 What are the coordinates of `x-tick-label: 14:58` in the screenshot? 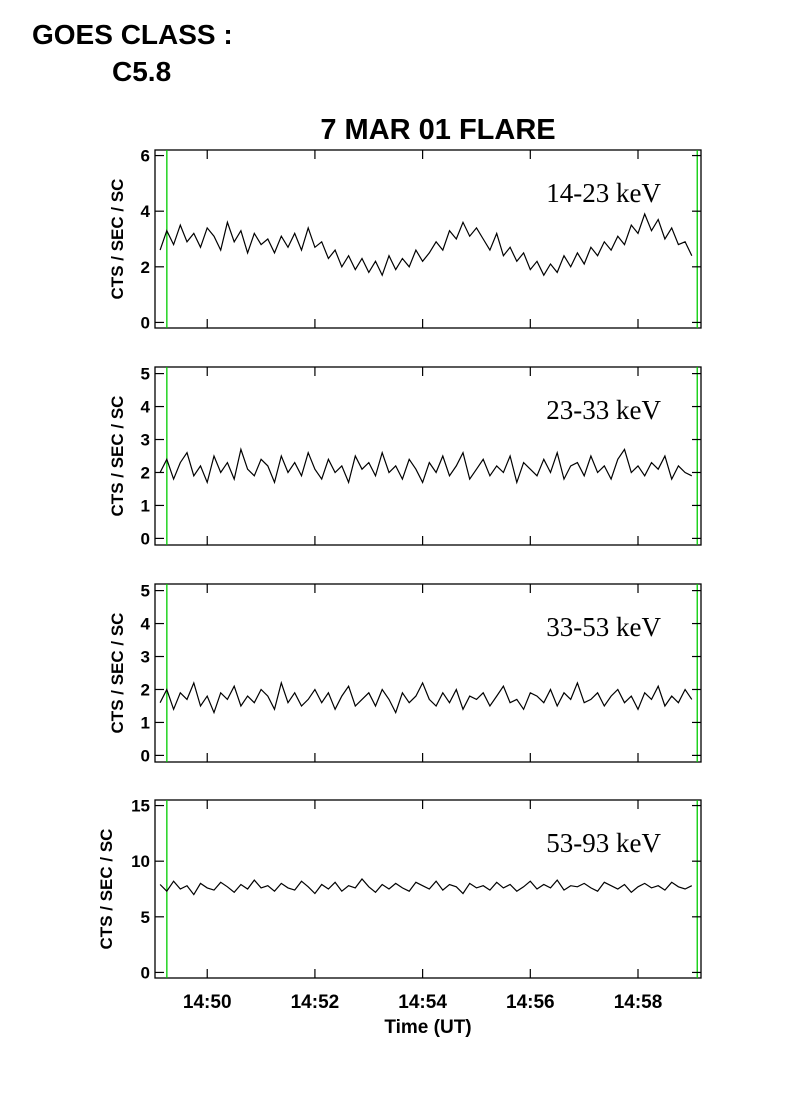 It's located at (638, 1002).